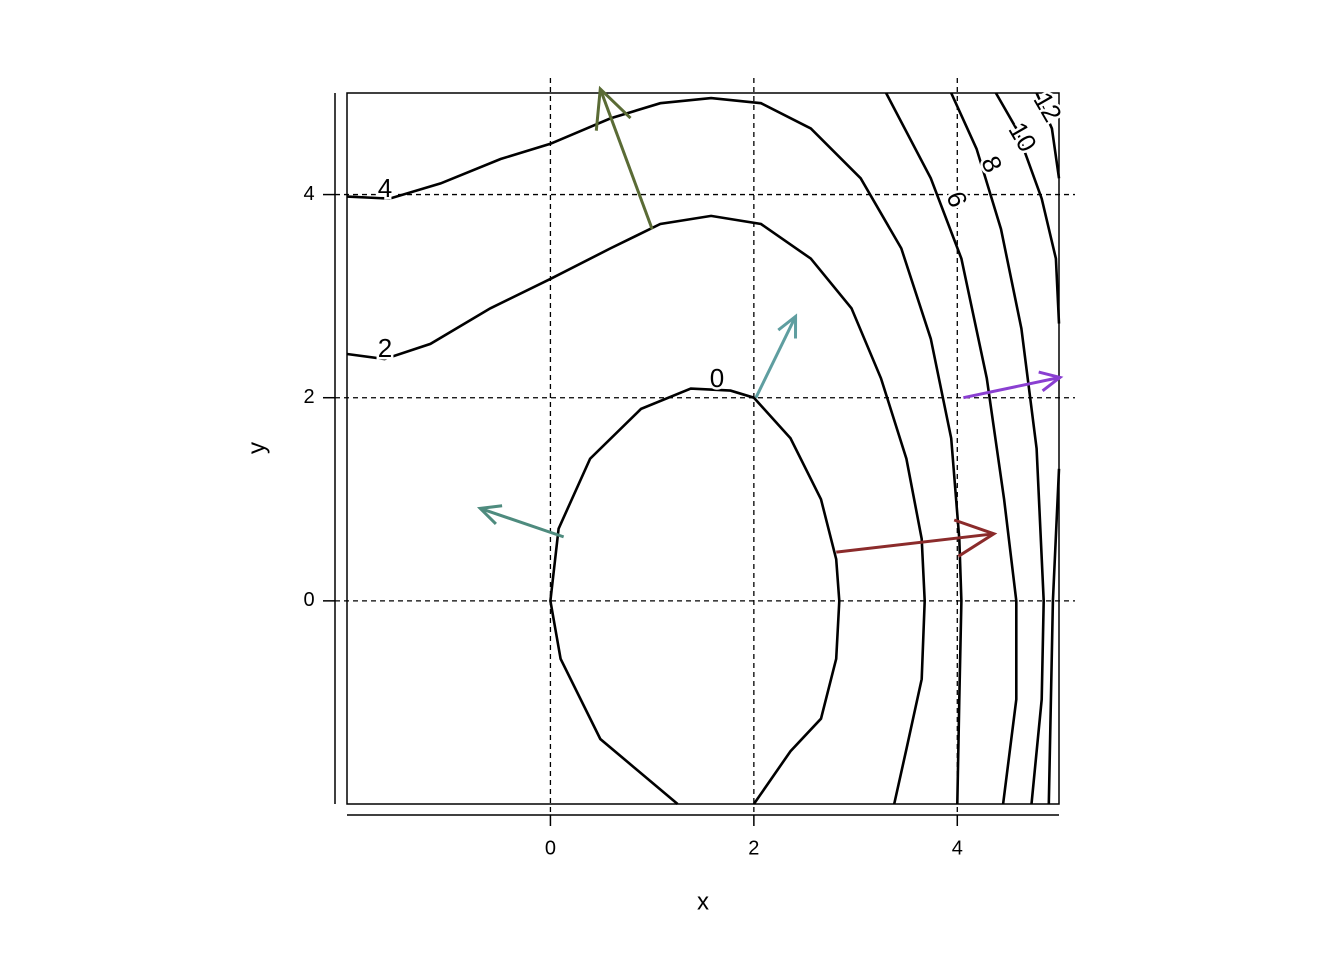 This screenshot has height=960, width=1344. Describe the element at coordinates (957, 848) in the screenshot. I see `x-tick-label: 4` at that location.